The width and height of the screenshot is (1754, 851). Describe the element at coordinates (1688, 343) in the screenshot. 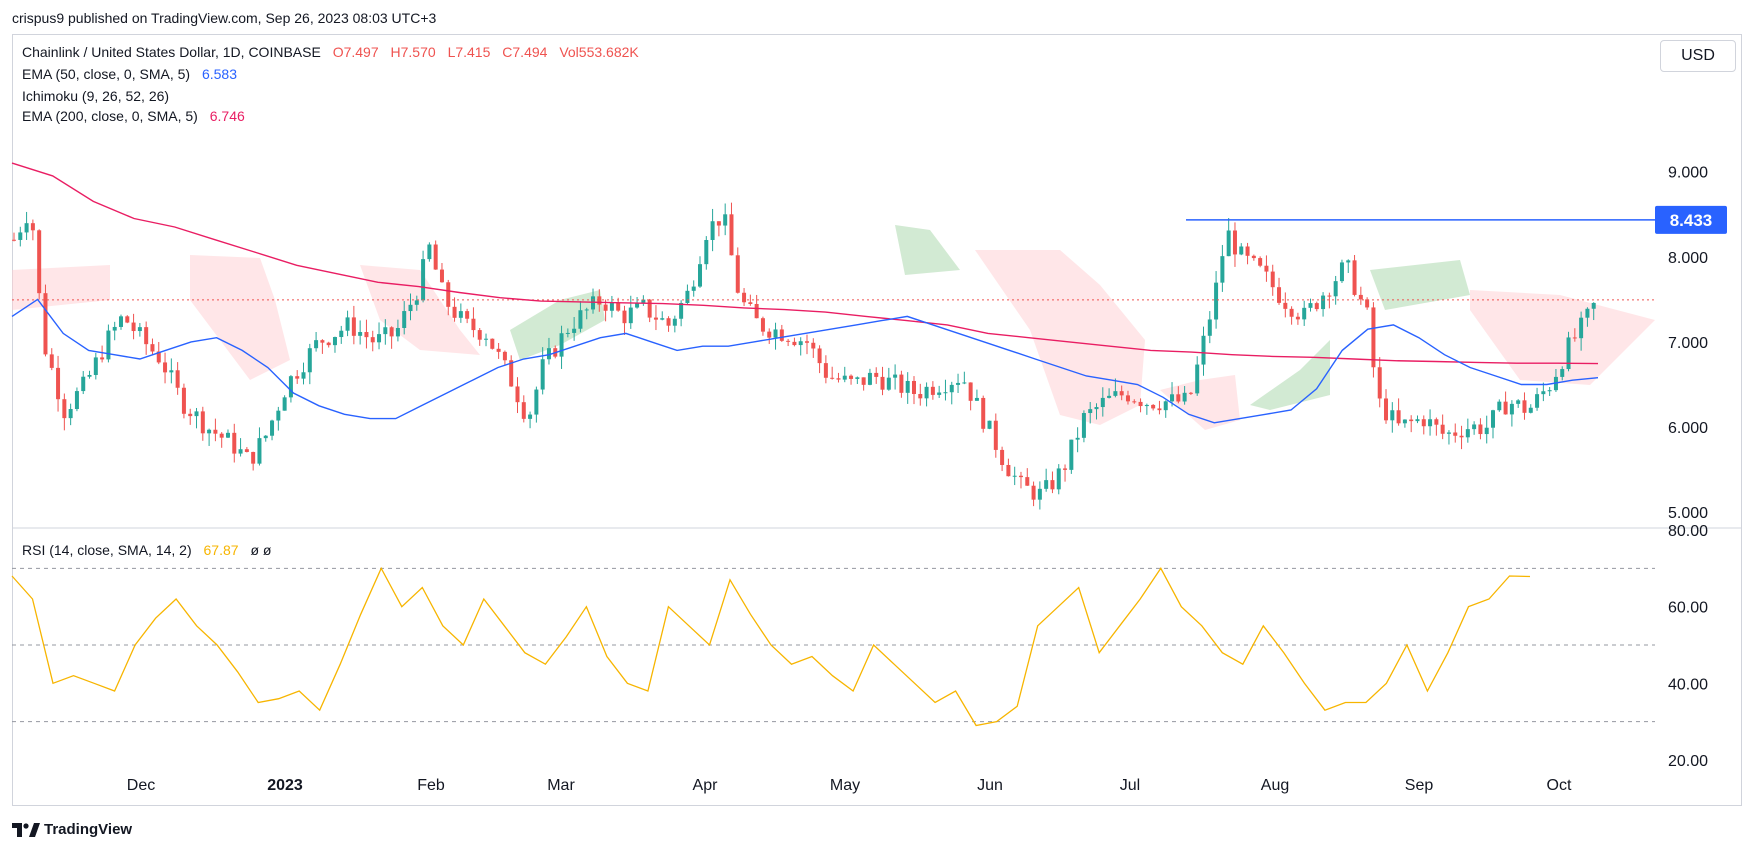

I see `y-tick-label: 7.000` at that location.